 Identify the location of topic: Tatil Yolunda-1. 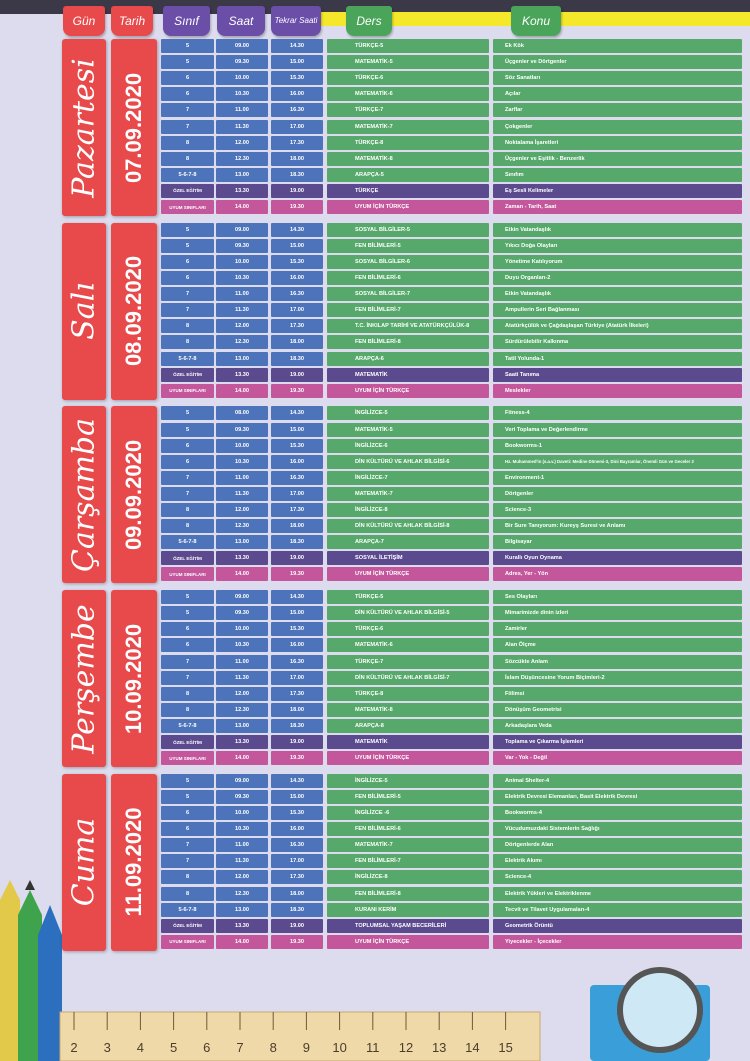
(617, 358).